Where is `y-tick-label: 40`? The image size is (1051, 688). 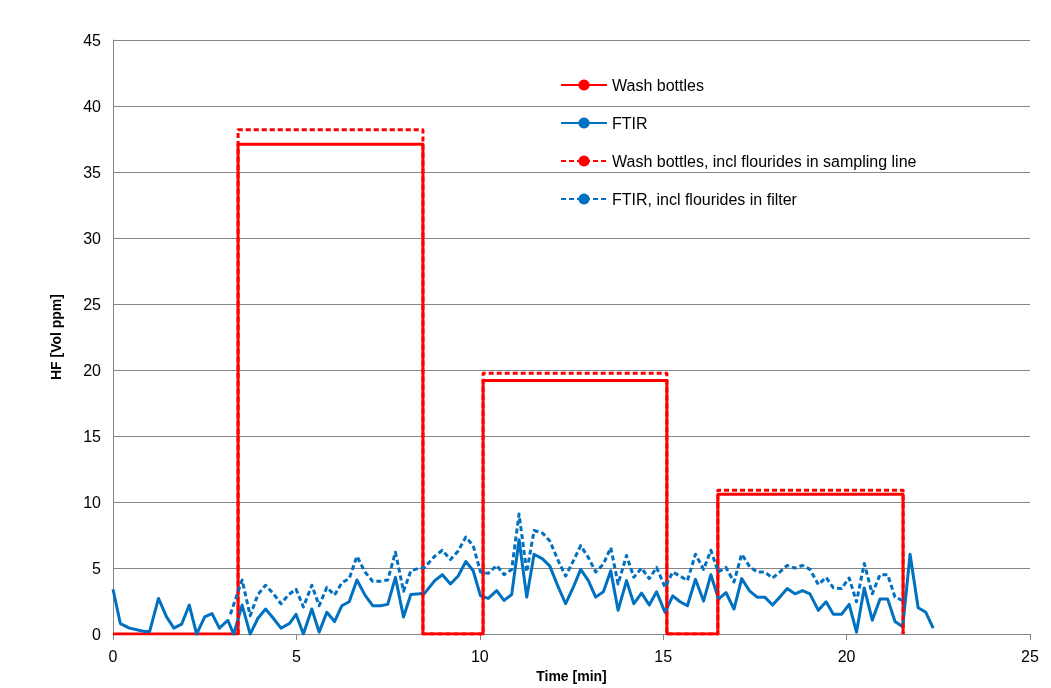 y-tick-label: 40 is located at coordinates (92, 106).